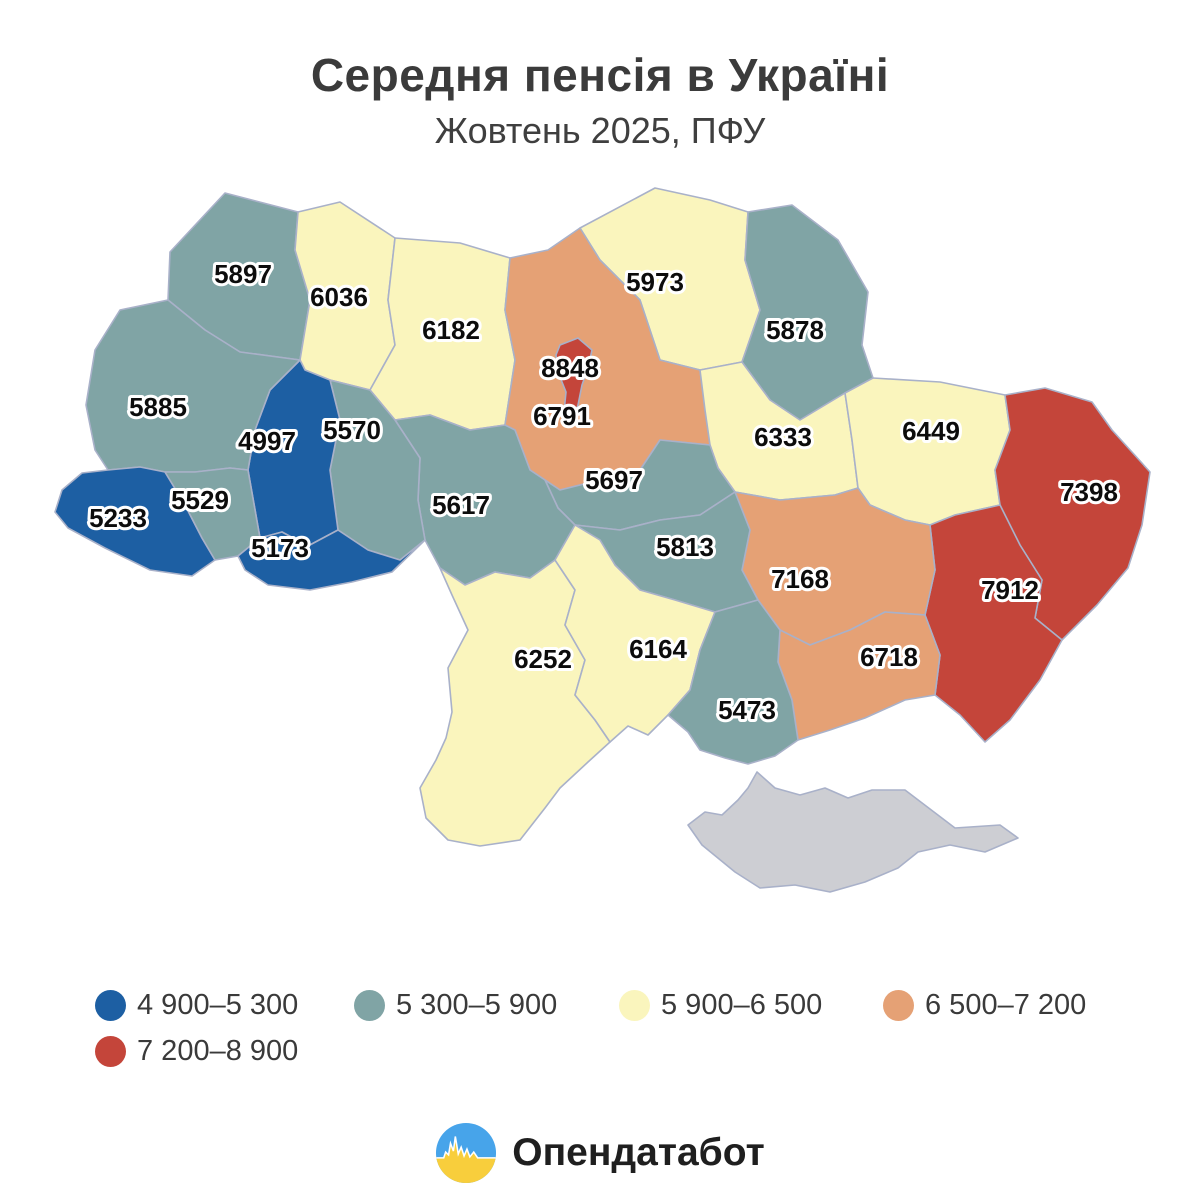 This screenshot has width=1200, height=1200. What do you see at coordinates (1010, 590) in the screenshot?
I see `region-value-donetsk: 7912` at bounding box center [1010, 590].